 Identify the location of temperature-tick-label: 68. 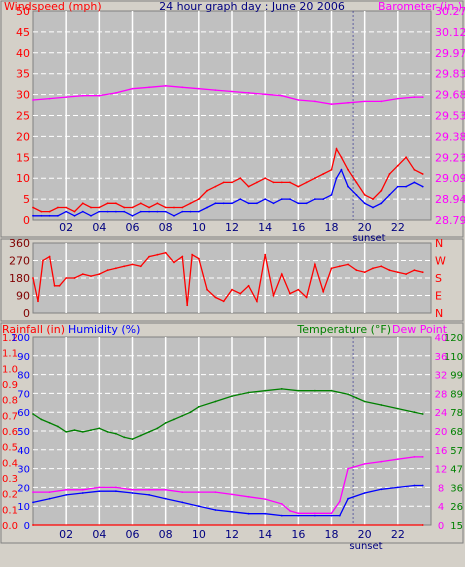
(456, 432).